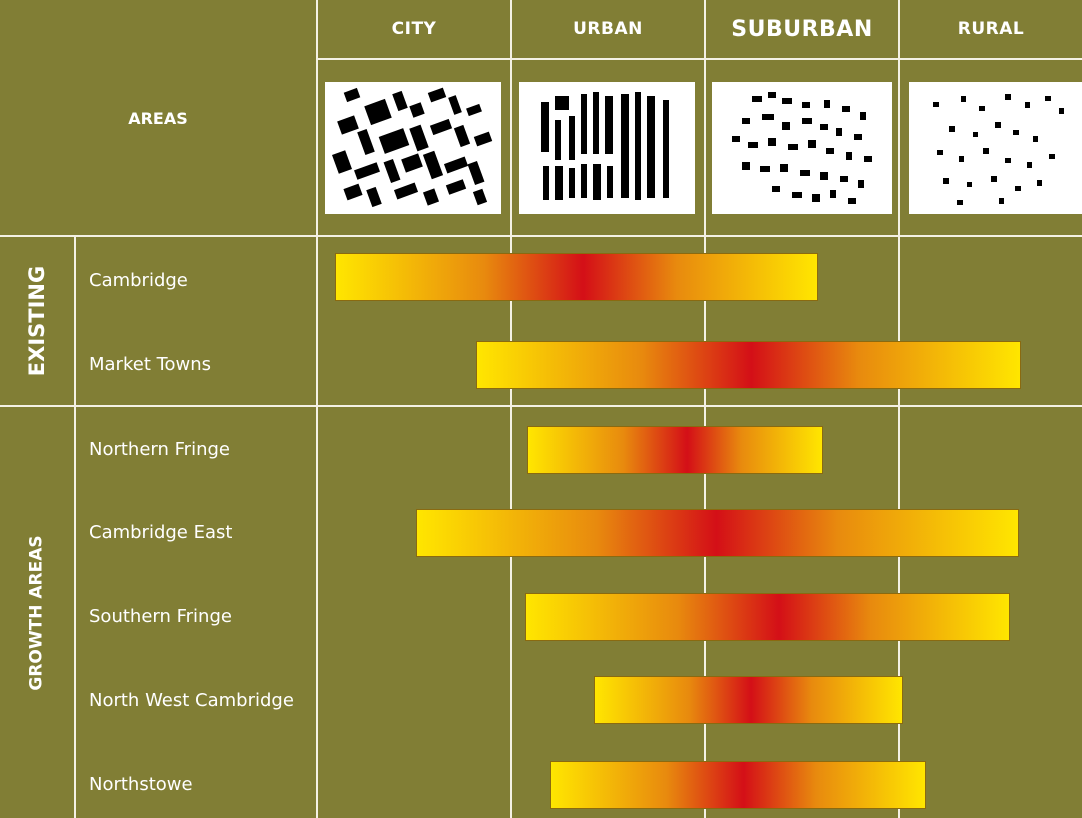  Describe the element at coordinates (37, 321) in the screenshot. I see `group-label-existing: EXISTING` at that location.